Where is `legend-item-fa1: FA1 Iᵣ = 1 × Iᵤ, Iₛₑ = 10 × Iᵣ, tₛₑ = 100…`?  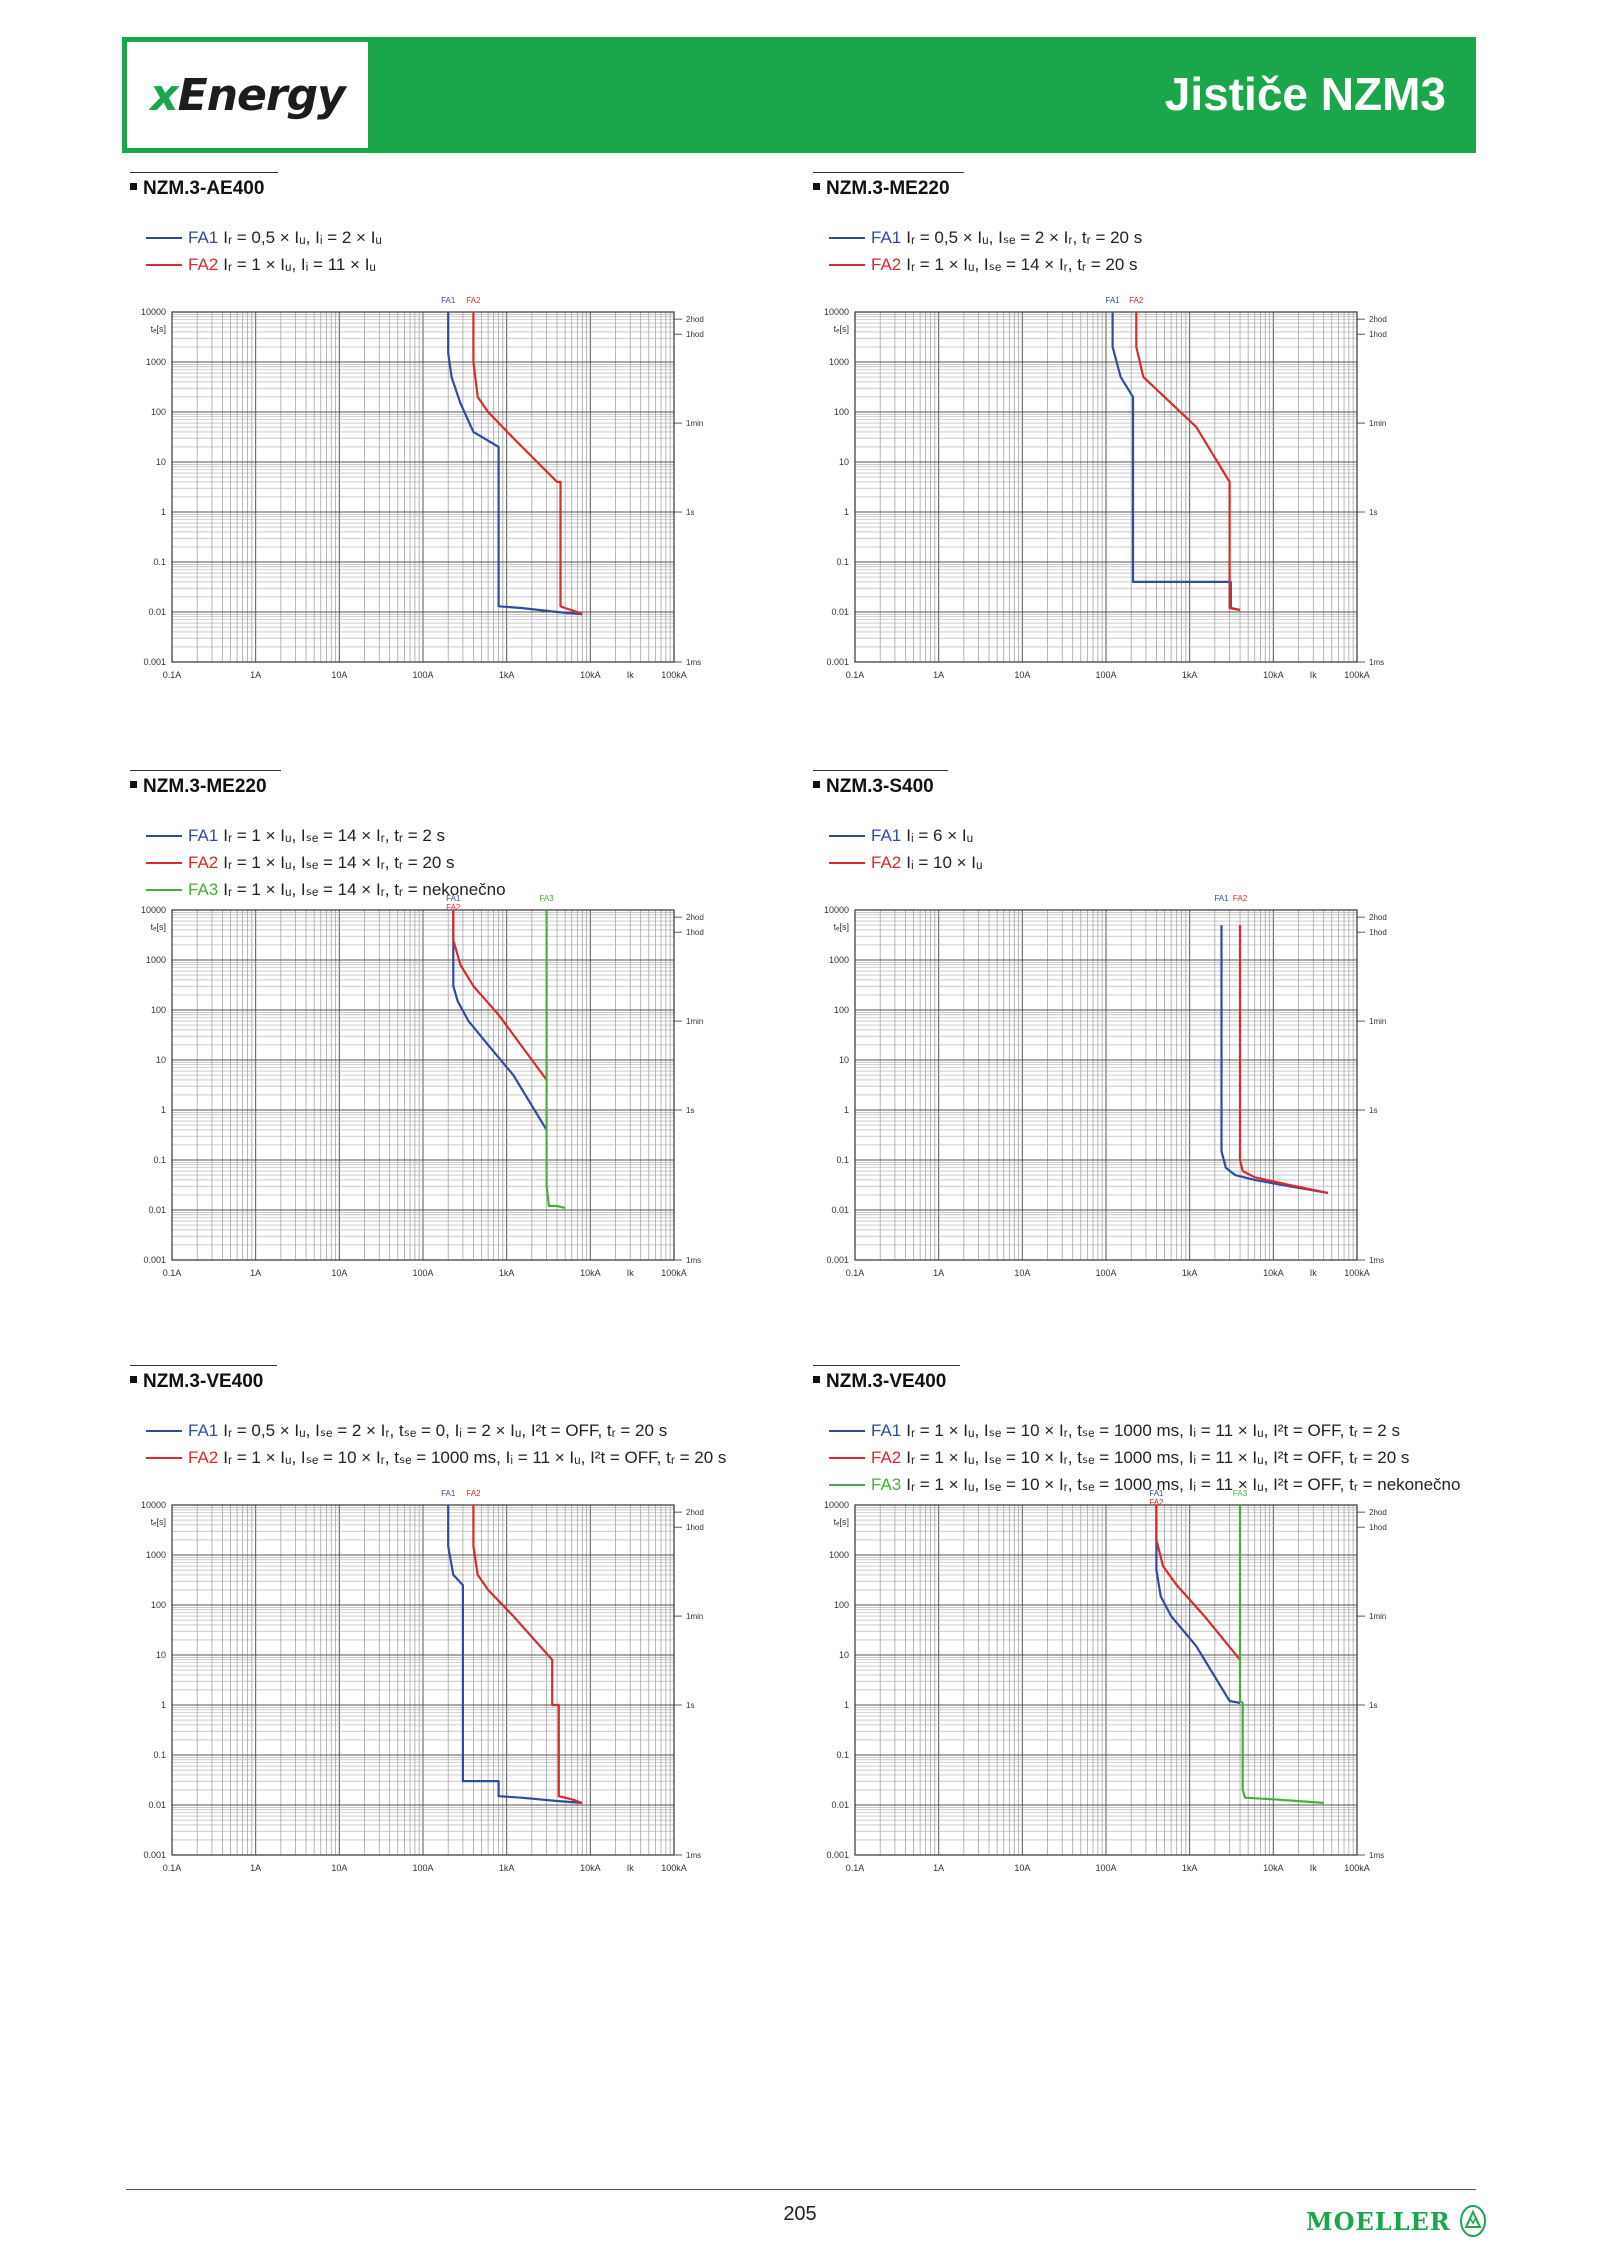
legend-item-fa1: FA1 Iᵣ = 1 × Iᵤ, Iₛₑ = 10 × Iᵣ, tₛₑ = 100… is located at coordinates (1144, 1430).